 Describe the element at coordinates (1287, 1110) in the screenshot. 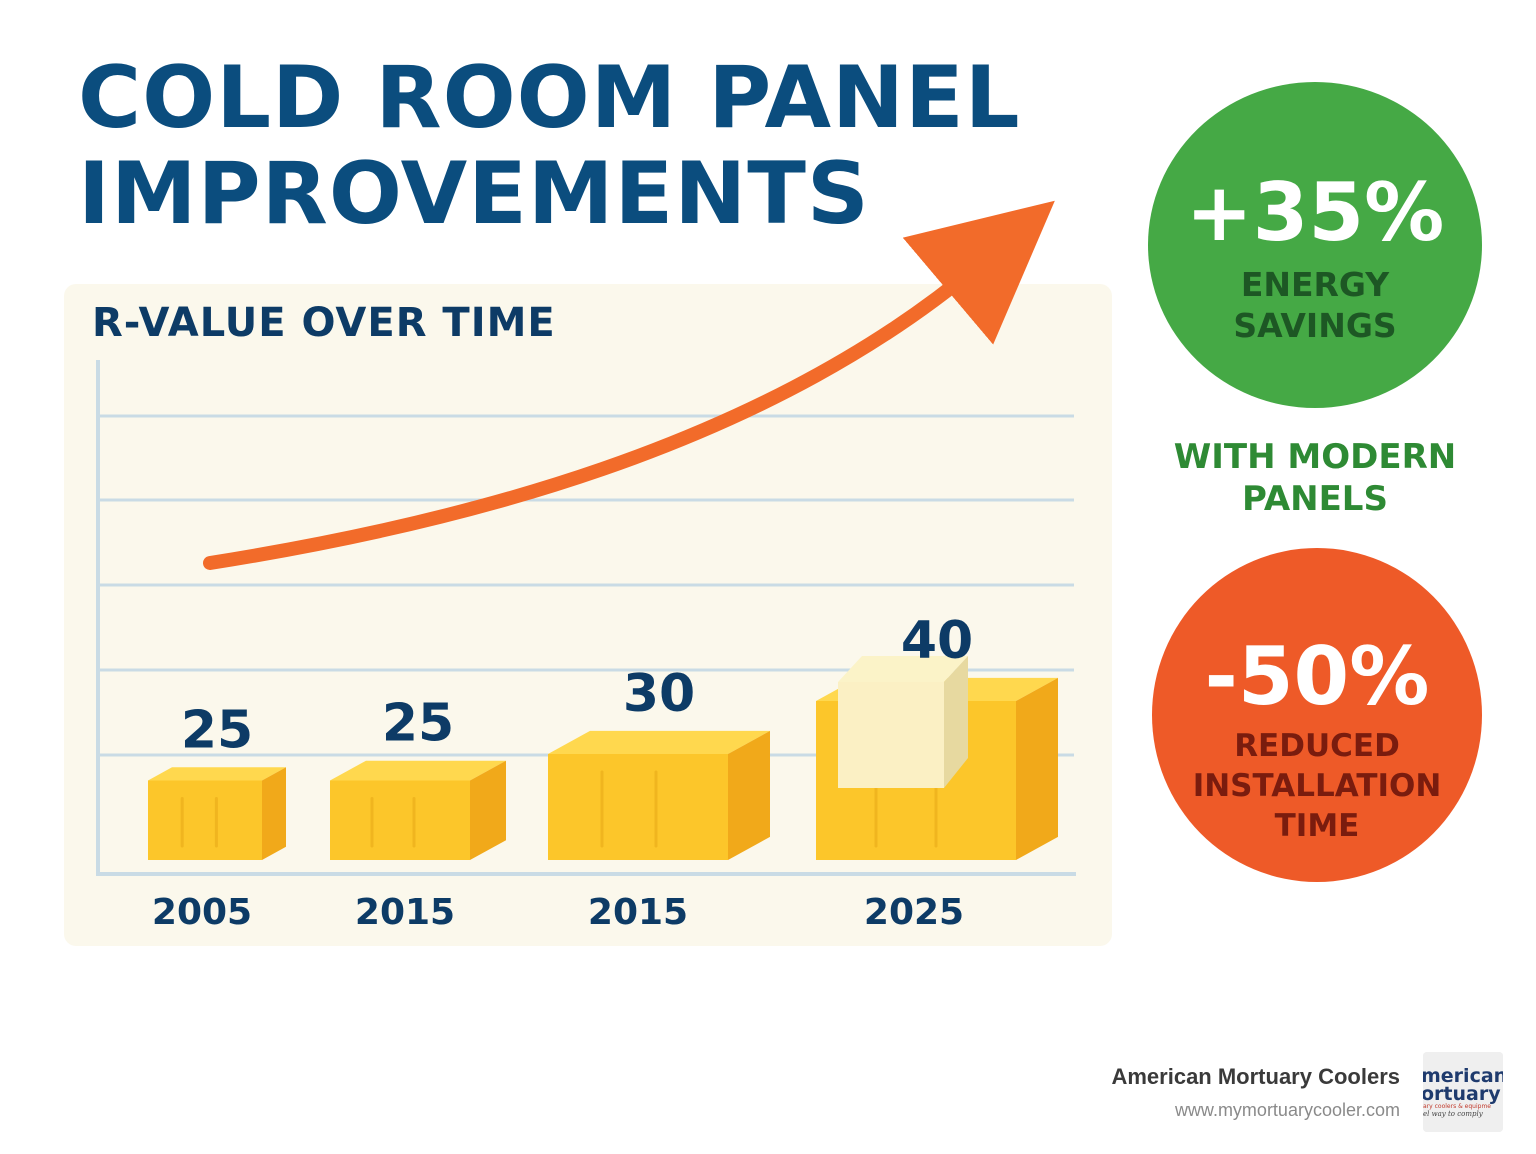

I see `brand-url: www.mymortuarycooler.com` at that location.